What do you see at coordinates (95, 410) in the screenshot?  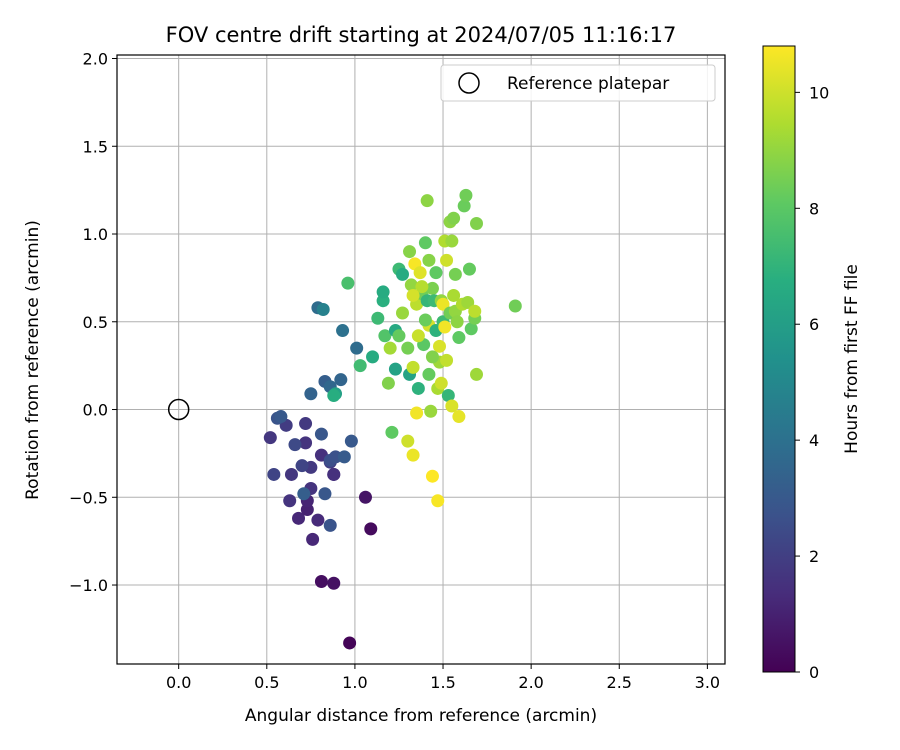 I see `y-tick-label: 0.0` at bounding box center [95, 410].